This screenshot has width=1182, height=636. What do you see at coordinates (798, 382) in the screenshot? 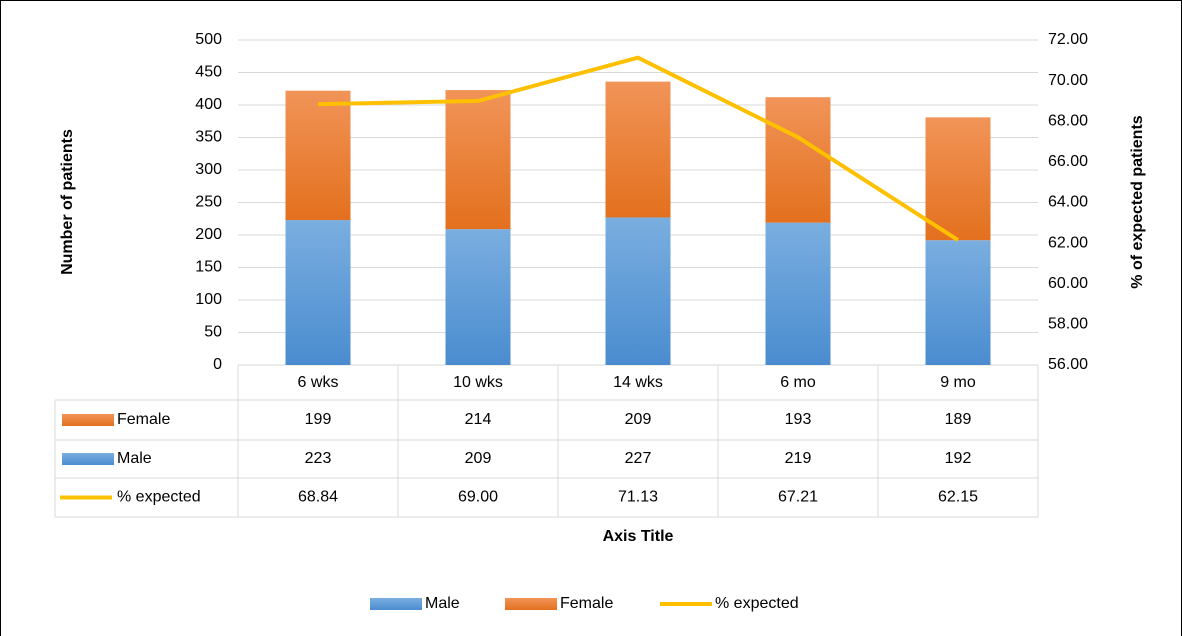
I see `x-tick-label: 6 mo` at bounding box center [798, 382].